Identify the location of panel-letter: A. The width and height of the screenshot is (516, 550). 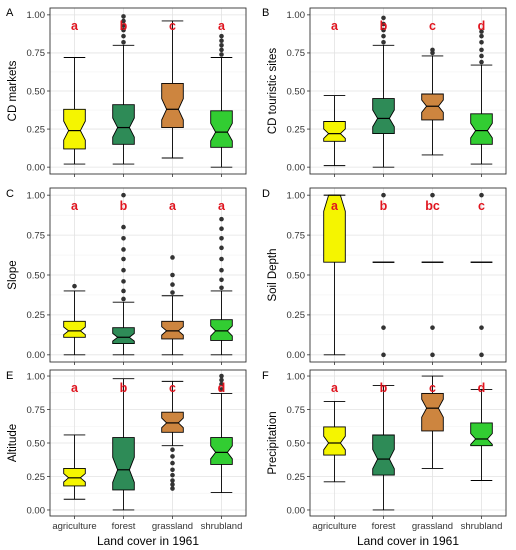
(10, 13).